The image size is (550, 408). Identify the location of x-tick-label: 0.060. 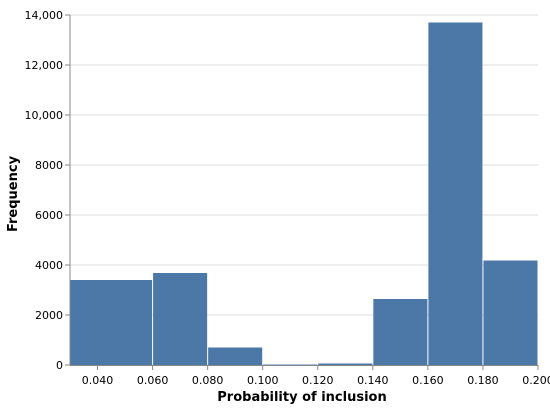
(153, 380).